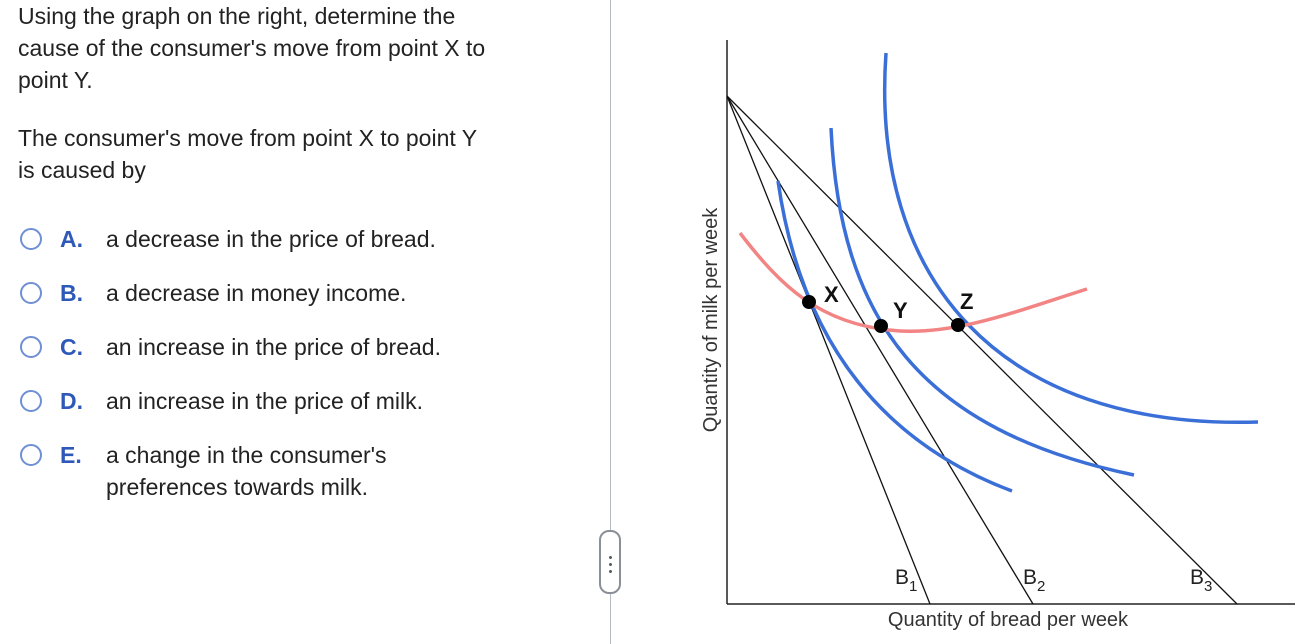  I want to click on radio-button-b, so click(31, 293).